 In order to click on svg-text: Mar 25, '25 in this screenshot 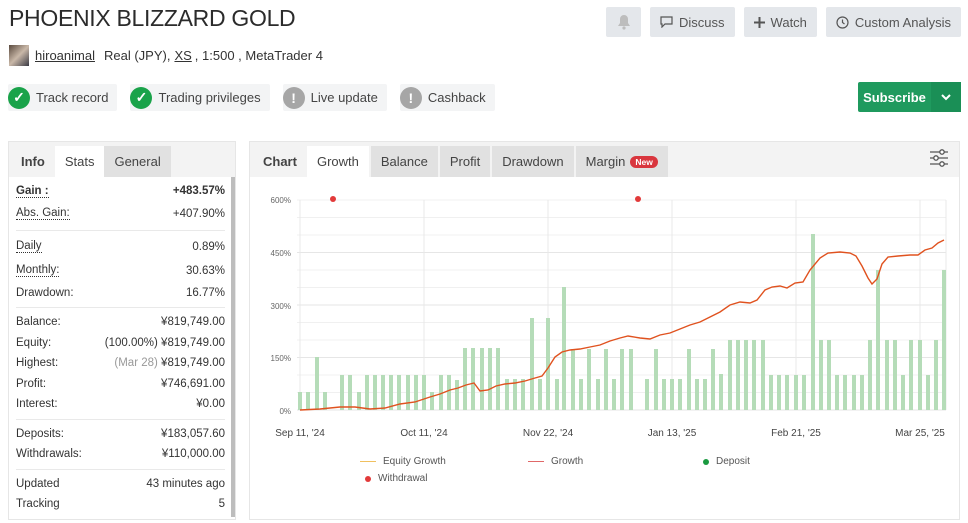, I will do `click(920, 433)`.